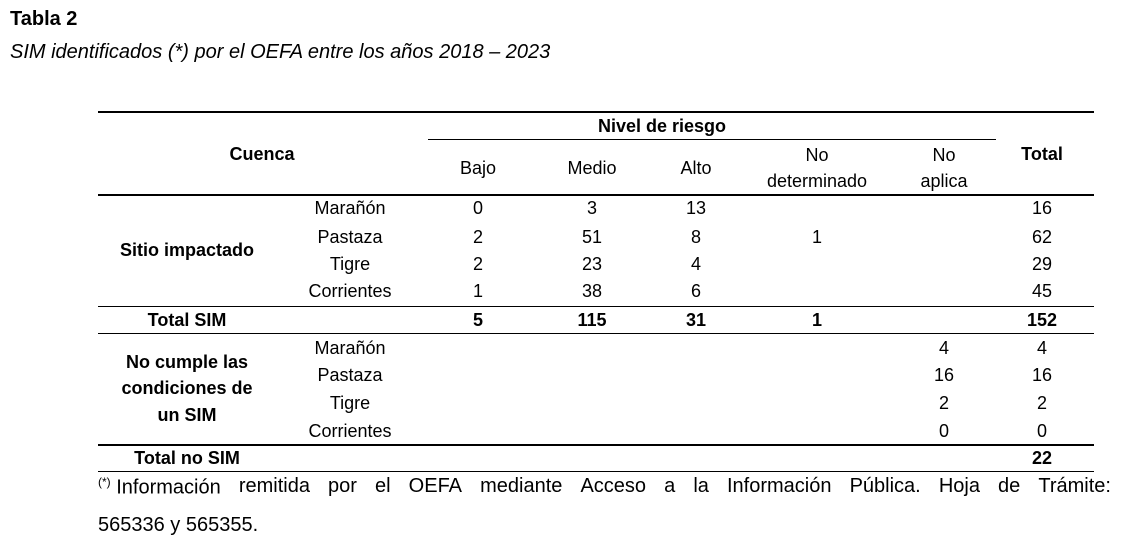 The width and height of the screenshot is (1141, 547). What do you see at coordinates (1042, 264) in the screenshot?
I see `cell-total: 29` at bounding box center [1042, 264].